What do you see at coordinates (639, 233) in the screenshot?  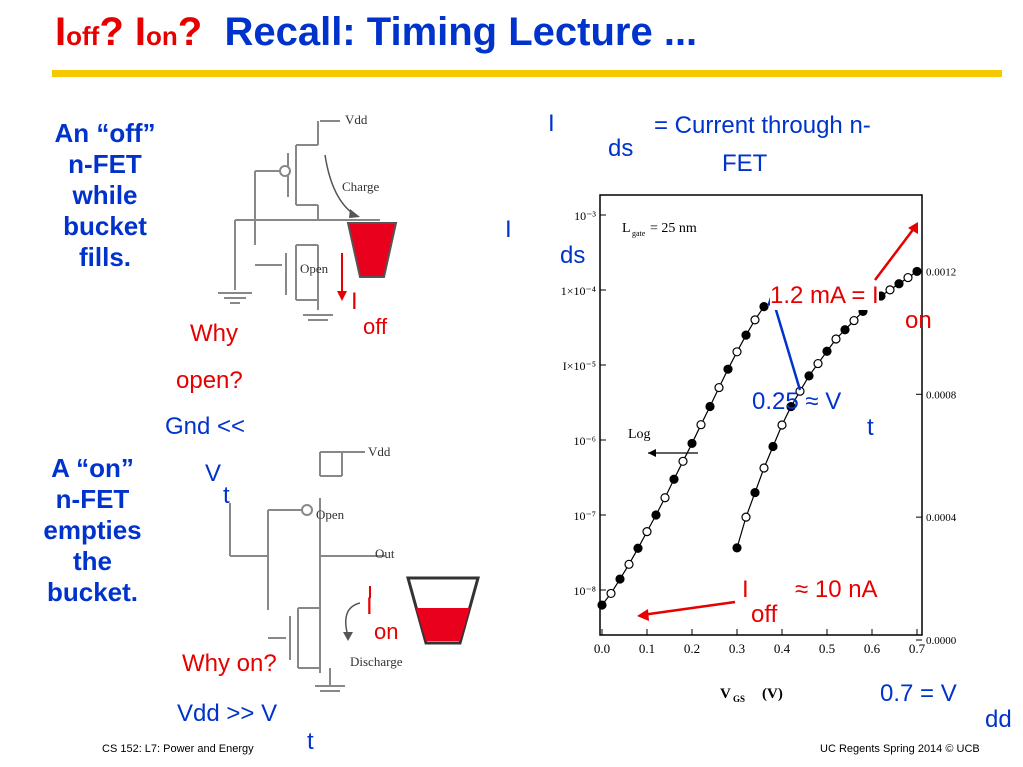 I see `gate-sub: gate` at bounding box center [639, 233].